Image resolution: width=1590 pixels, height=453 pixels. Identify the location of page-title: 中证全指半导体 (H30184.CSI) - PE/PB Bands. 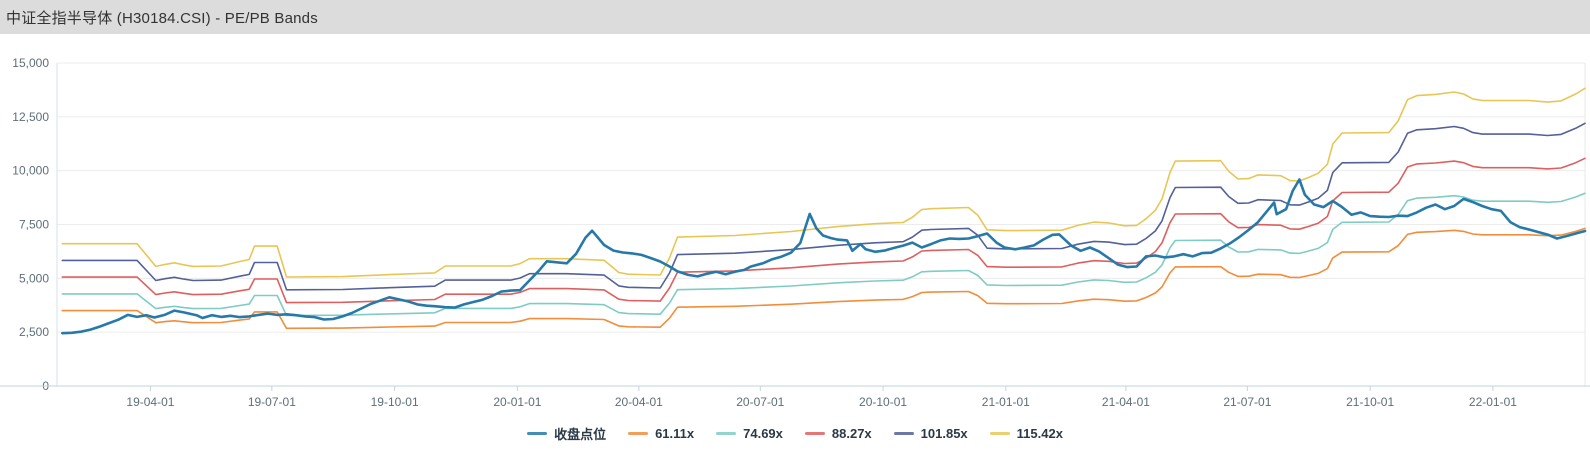
(162, 18).